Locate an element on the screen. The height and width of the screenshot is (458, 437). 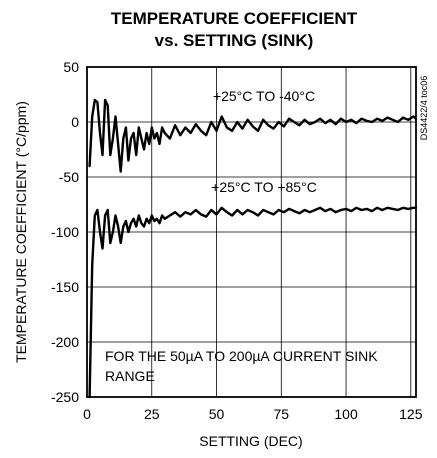
upper-curve-label: +25°C TO -40°C is located at coordinates (264, 96).